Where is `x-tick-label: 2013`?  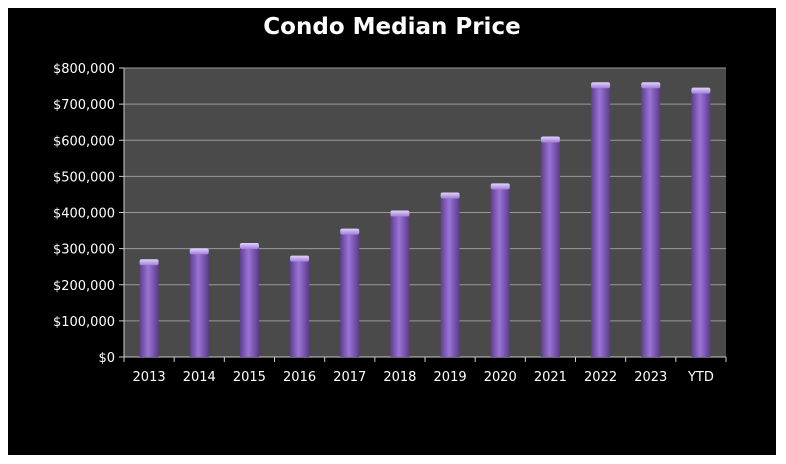 x-tick-label: 2013 is located at coordinates (149, 377).